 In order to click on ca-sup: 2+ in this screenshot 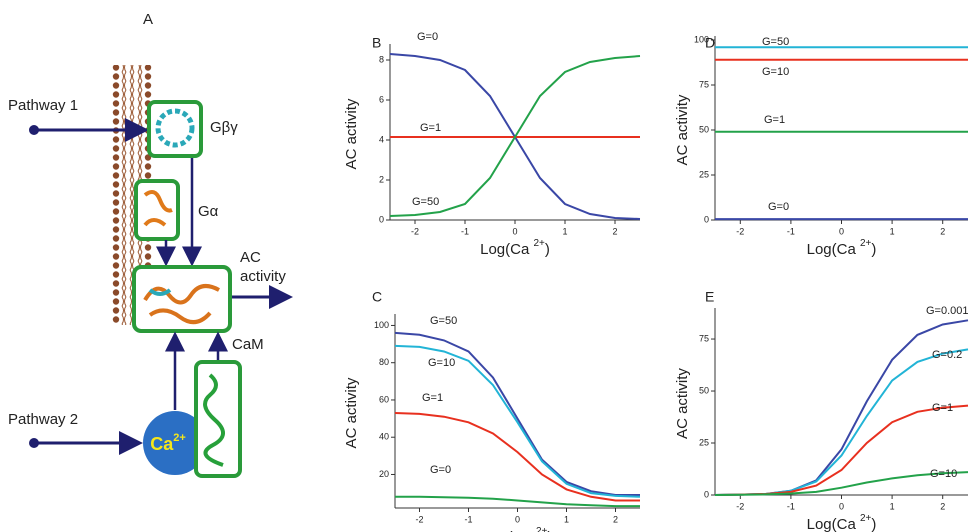, I will do `click(179, 438)`.